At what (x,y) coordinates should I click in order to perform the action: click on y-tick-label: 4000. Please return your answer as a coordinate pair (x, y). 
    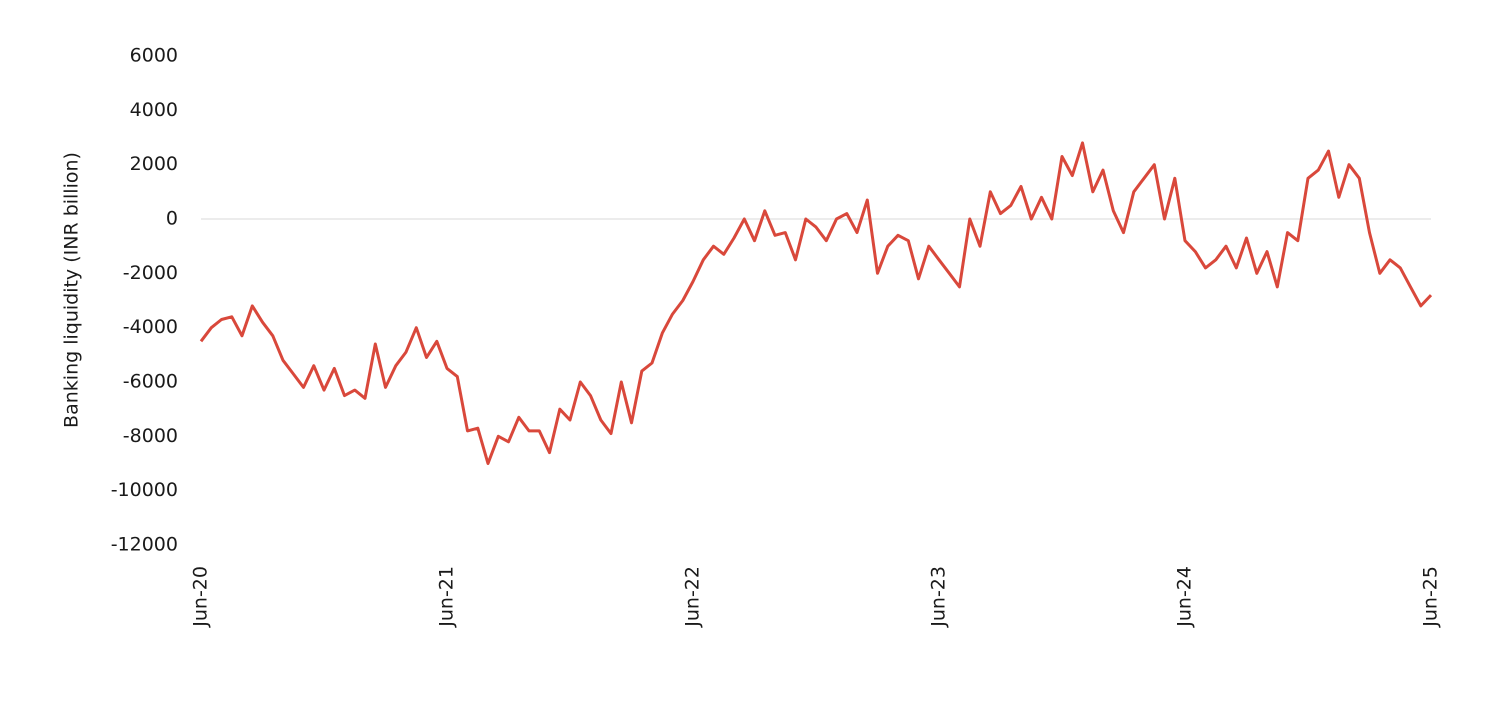
    Looking at the image, I should click on (154, 110).